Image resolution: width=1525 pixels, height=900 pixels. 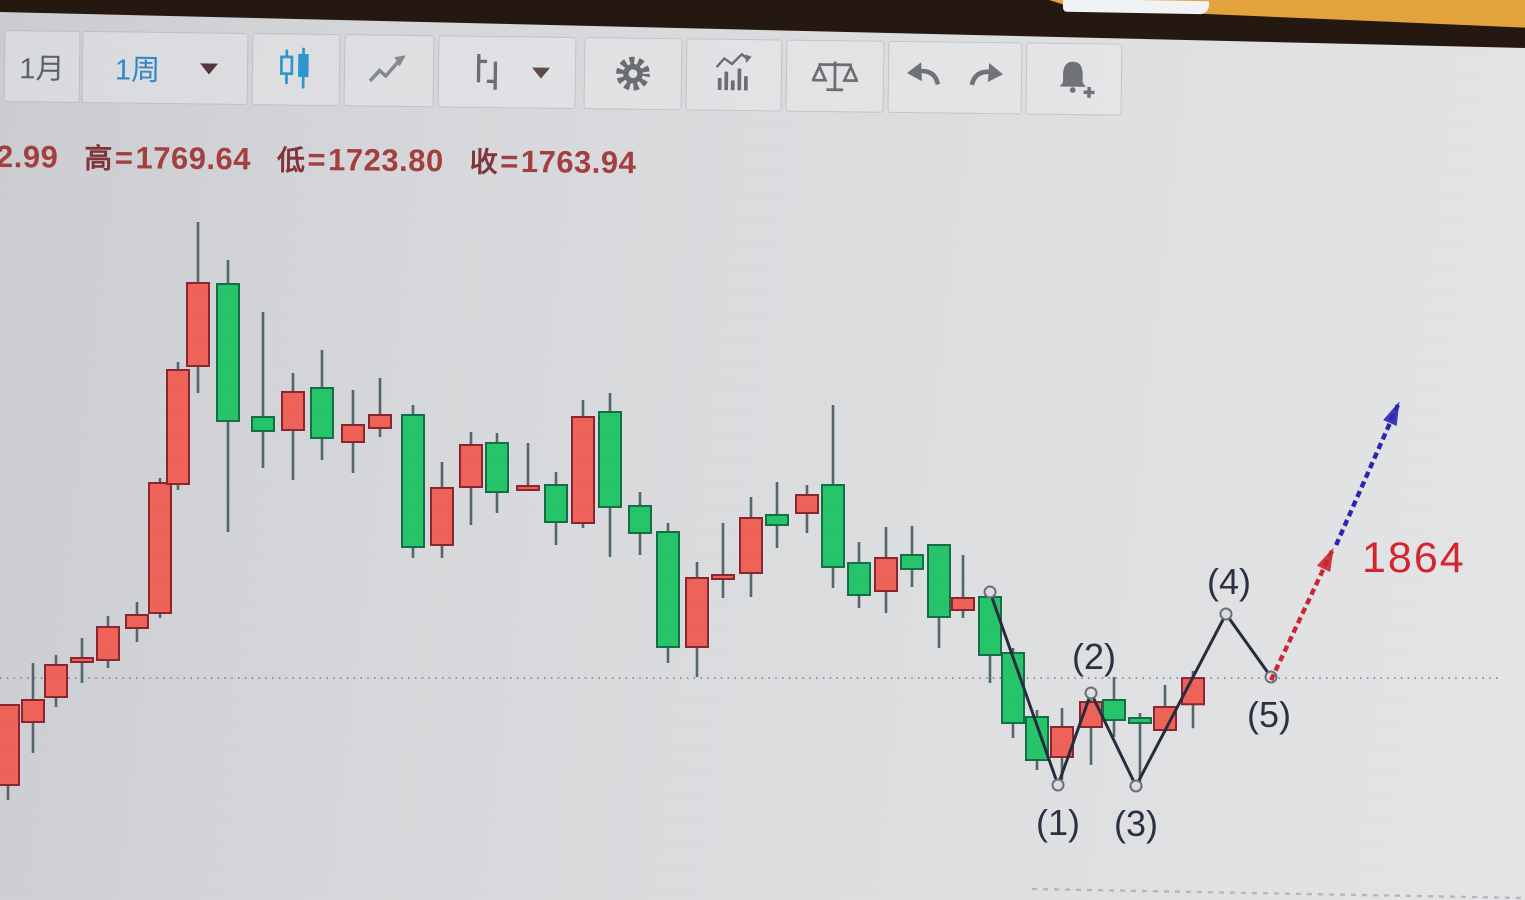 I want to click on wave-label: (3), so click(x=1136, y=823).